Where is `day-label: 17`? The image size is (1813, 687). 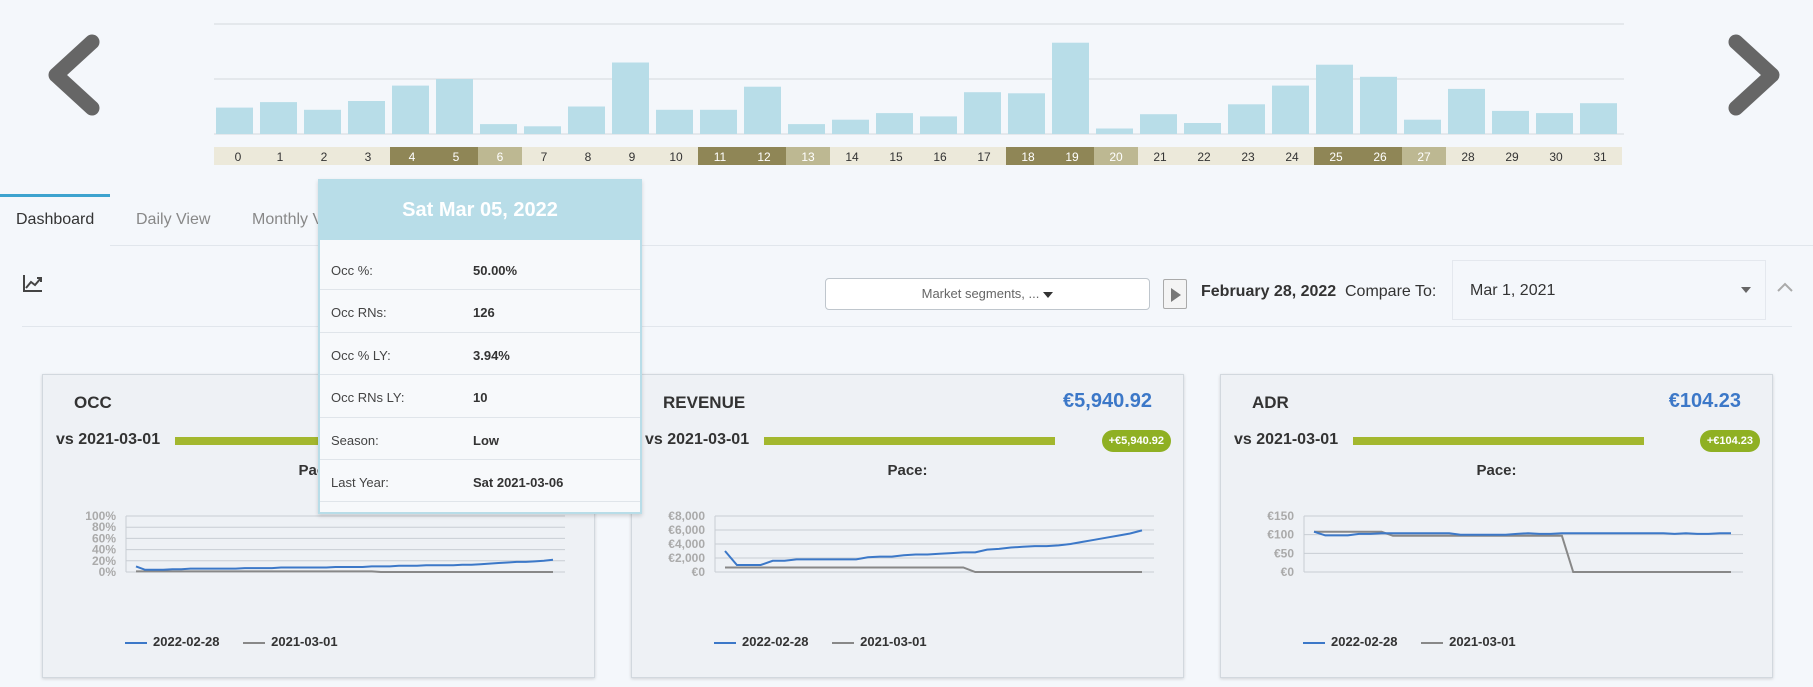 day-label: 17 is located at coordinates (984, 157).